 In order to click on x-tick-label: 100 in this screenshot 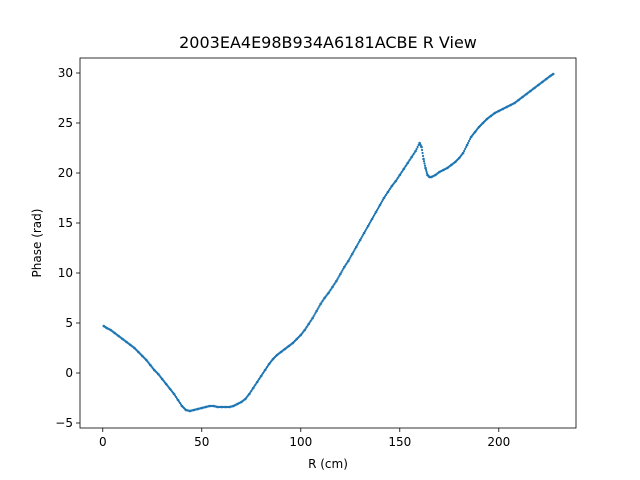, I will do `click(300, 442)`.